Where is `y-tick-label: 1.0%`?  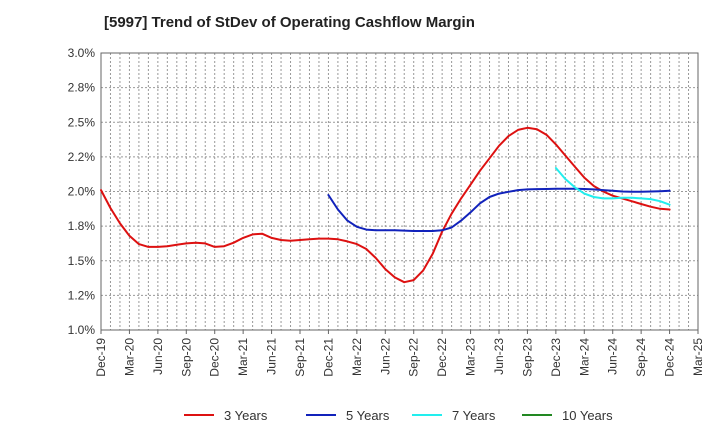 y-tick-label: 1.0% is located at coordinates (82, 330).